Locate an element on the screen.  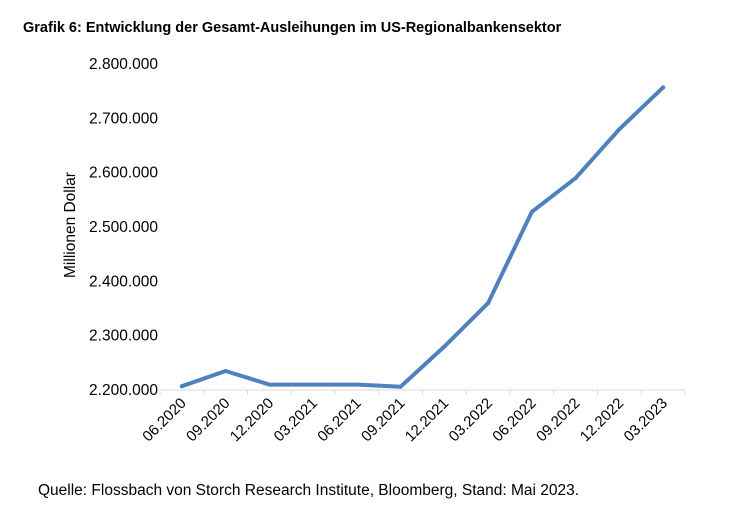
y-tick-label: 2.500.000 is located at coordinates (123, 227).